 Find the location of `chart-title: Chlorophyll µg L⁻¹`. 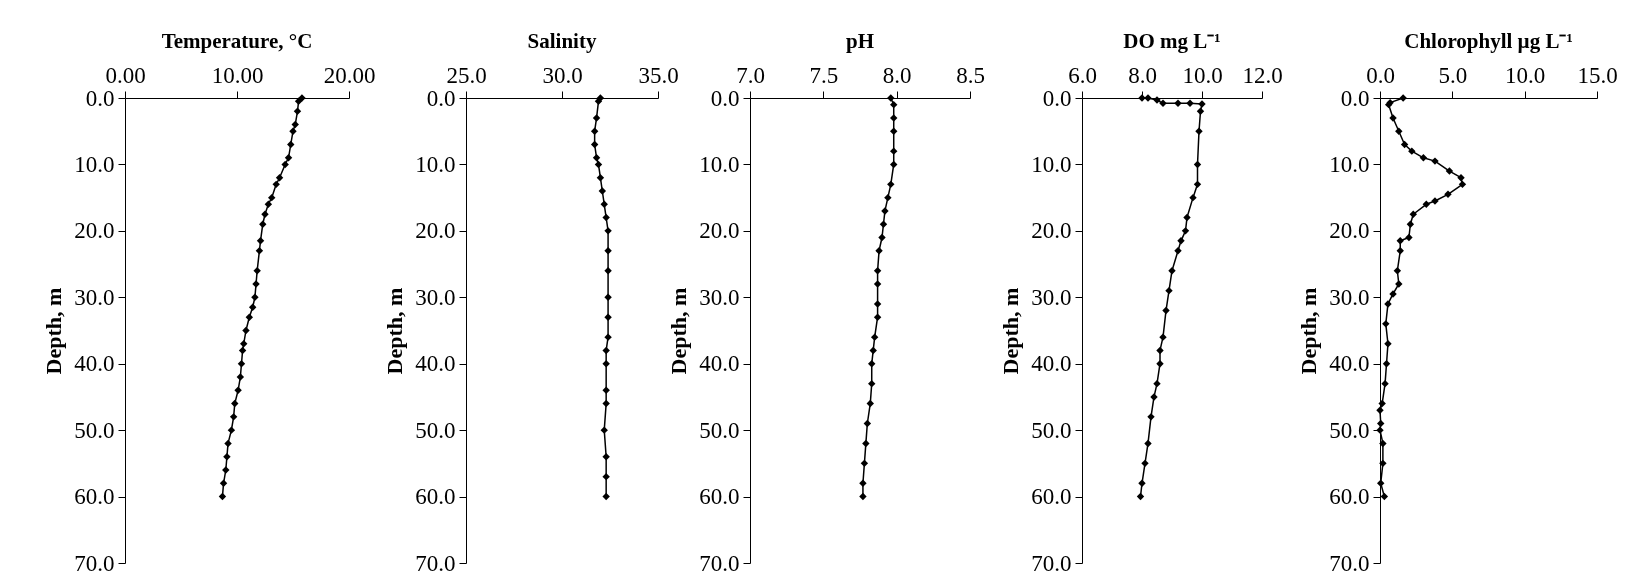

chart-title: Chlorophyll µg L⁻¹ is located at coordinates (1488, 41).